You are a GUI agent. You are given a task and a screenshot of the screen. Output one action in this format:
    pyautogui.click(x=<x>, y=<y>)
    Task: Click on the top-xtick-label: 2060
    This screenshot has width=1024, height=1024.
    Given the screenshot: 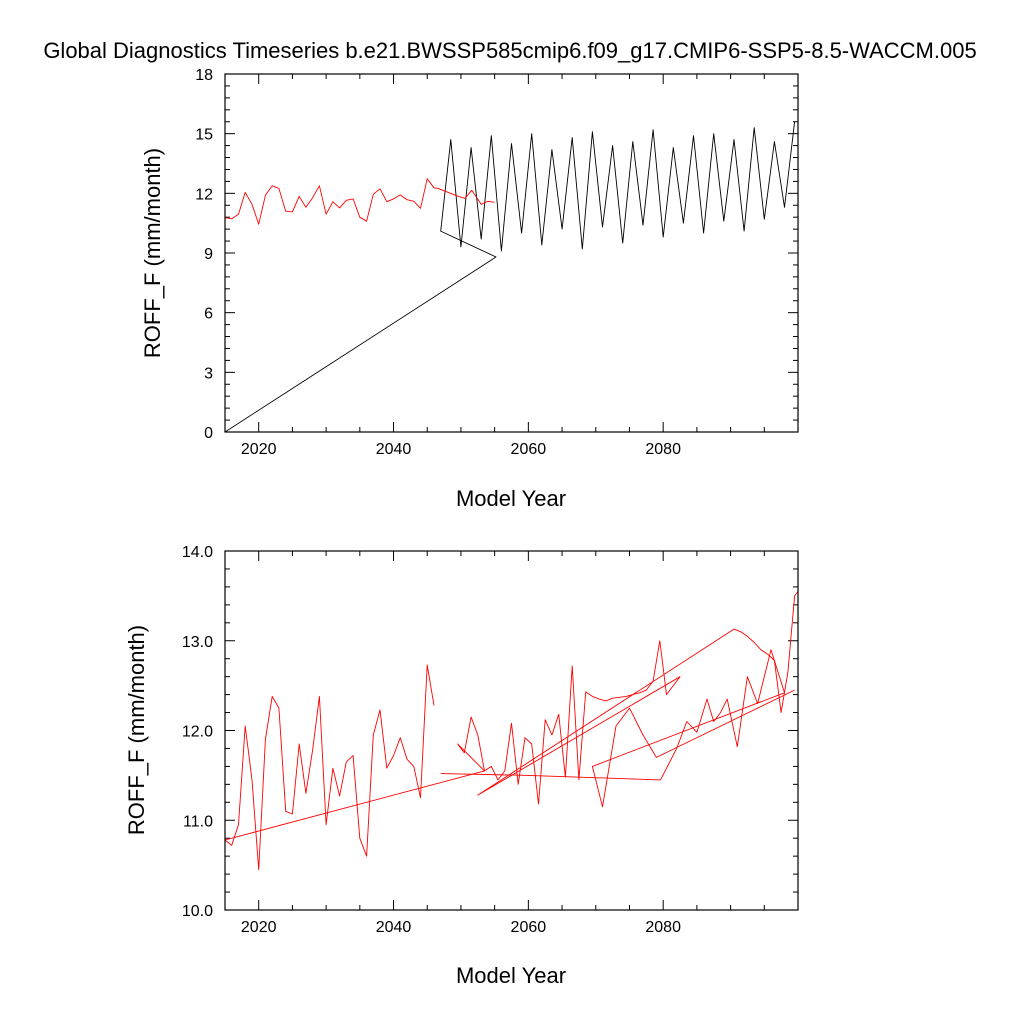 What is the action you would take?
    pyautogui.click(x=529, y=449)
    